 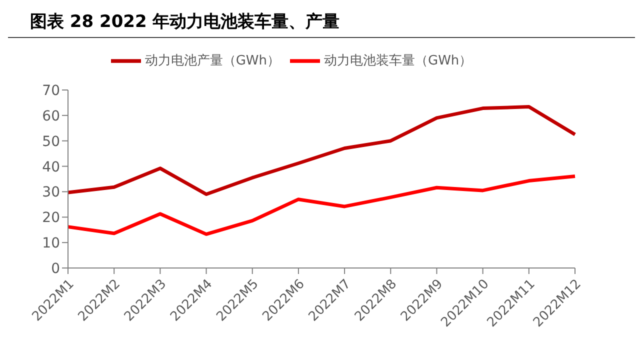 I want to click on y-tick-label: 50, so click(x=51, y=142).